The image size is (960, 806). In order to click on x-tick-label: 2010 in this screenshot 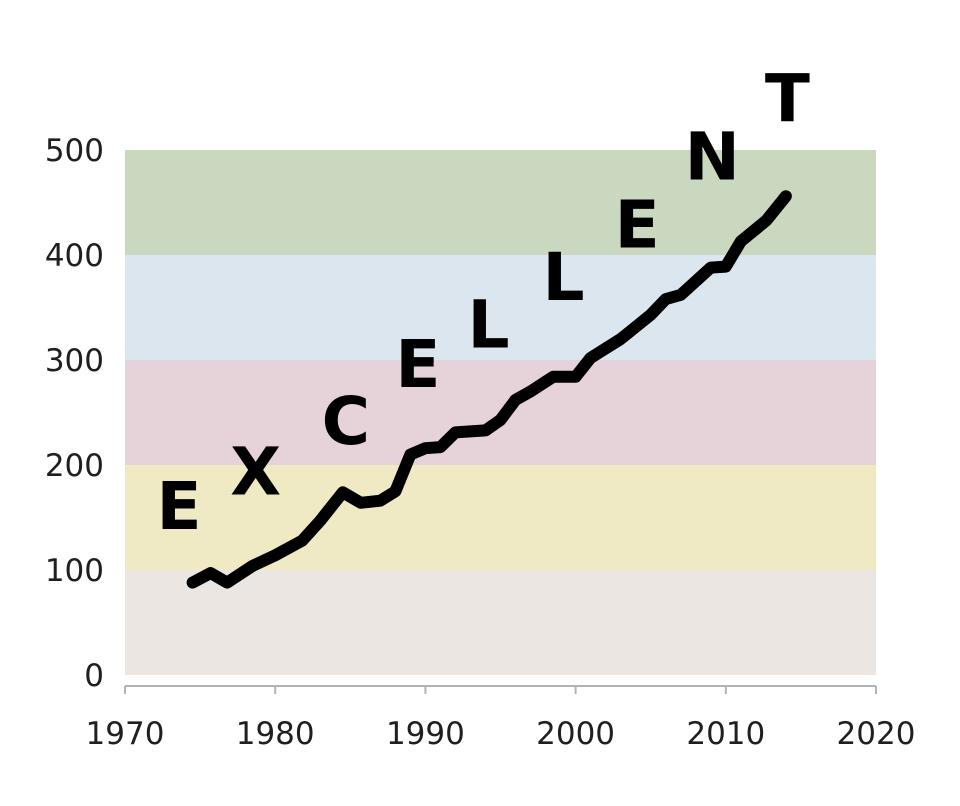, I will do `click(725, 734)`.